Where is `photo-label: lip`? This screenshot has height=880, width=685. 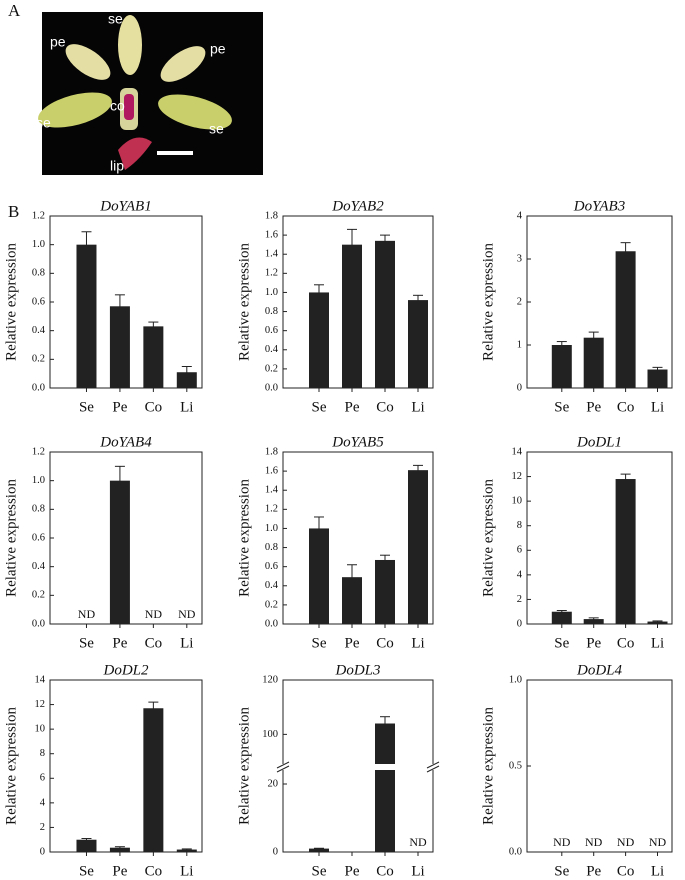
photo-label: lip is located at coordinates (117, 166).